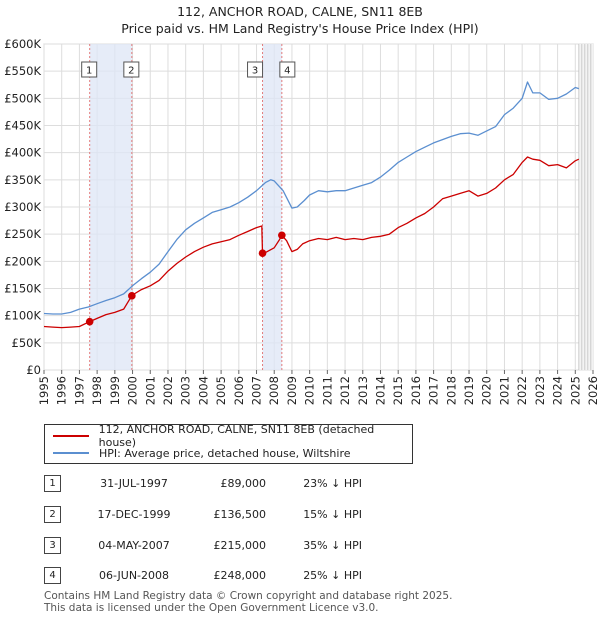 Image resolution: width=600 pixels, height=620 pixels. I want to click on transaction-hpi: 23% ↓ HPI, so click(332, 483).